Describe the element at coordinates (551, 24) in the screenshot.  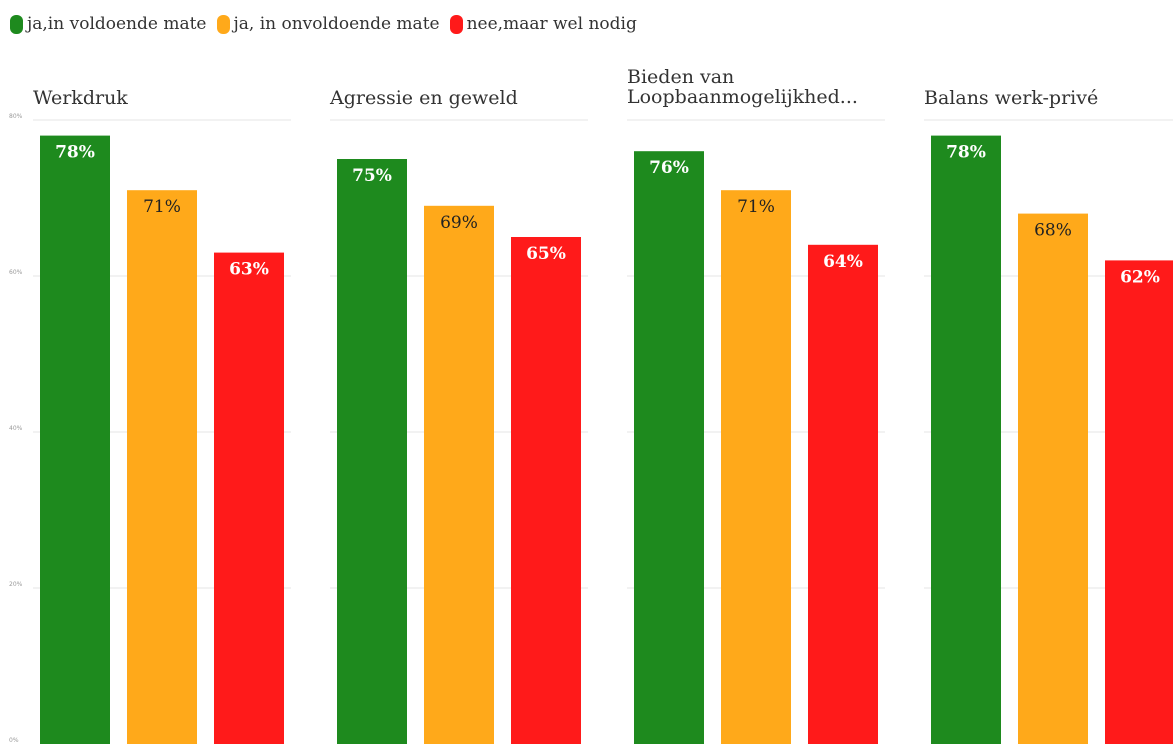
I see `legend-label-nodig: nee,maar wel nodig` at that location.